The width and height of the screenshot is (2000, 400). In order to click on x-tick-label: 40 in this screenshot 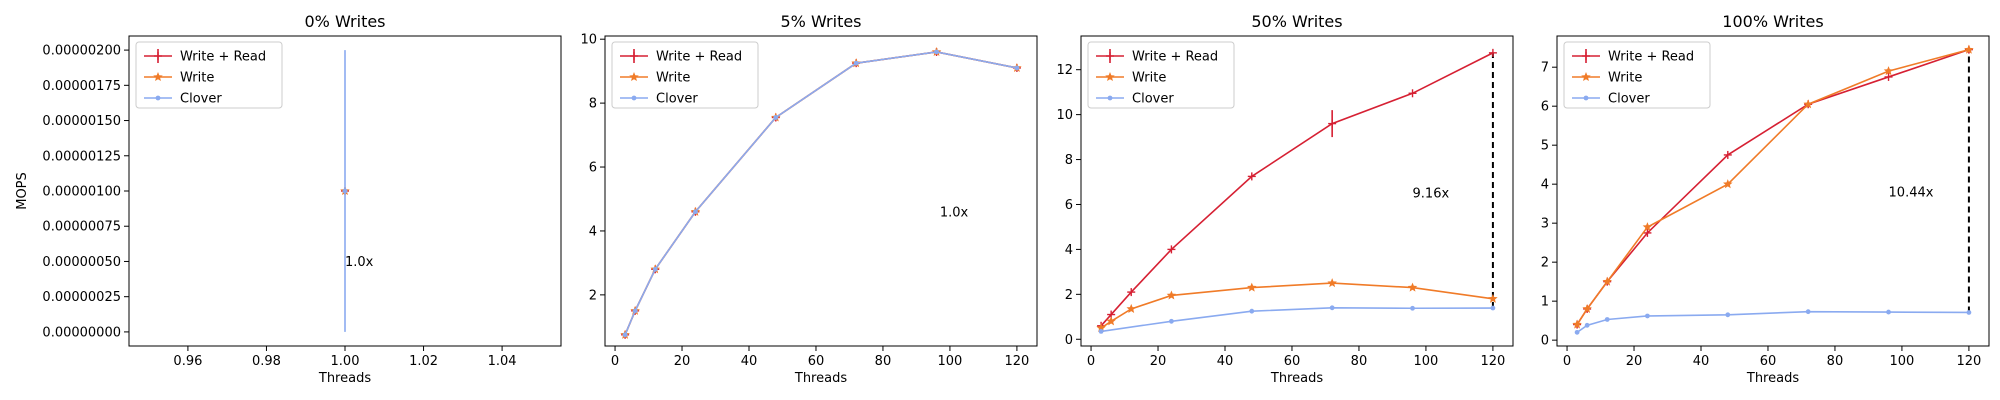, I will do `click(1225, 361)`.